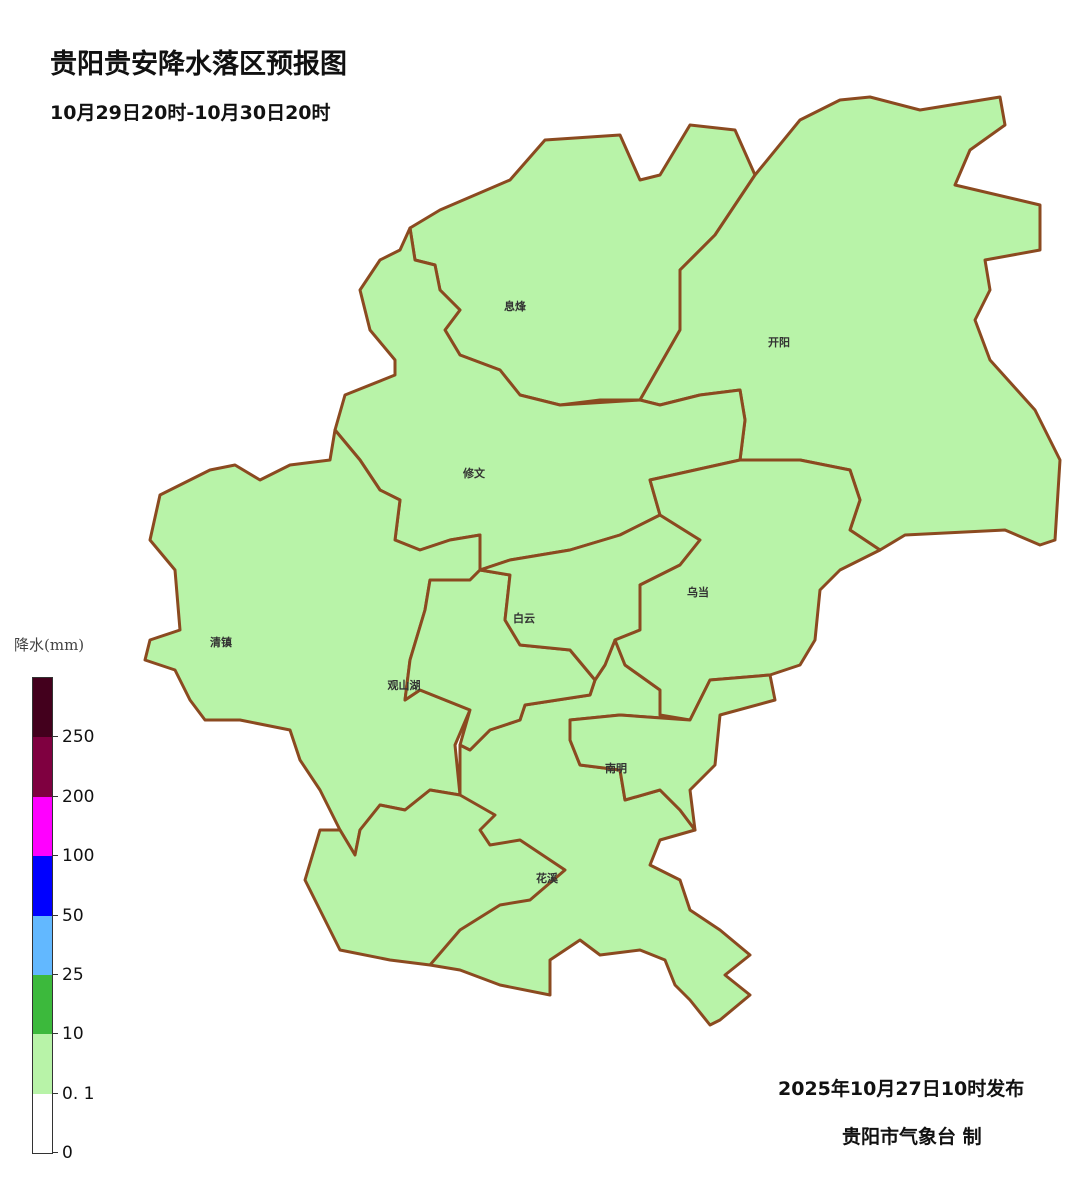 The height and width of the screenshot is (1188, 1080). Describe the element at coordinates (524, 618) in the screenshot. I see `label-baiyun: 白云` at that location.